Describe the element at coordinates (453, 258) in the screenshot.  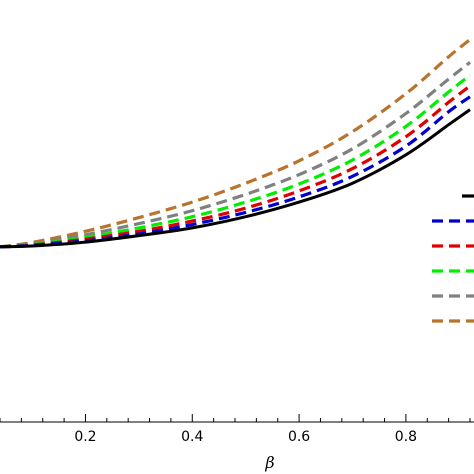
I see `legend` at that location.